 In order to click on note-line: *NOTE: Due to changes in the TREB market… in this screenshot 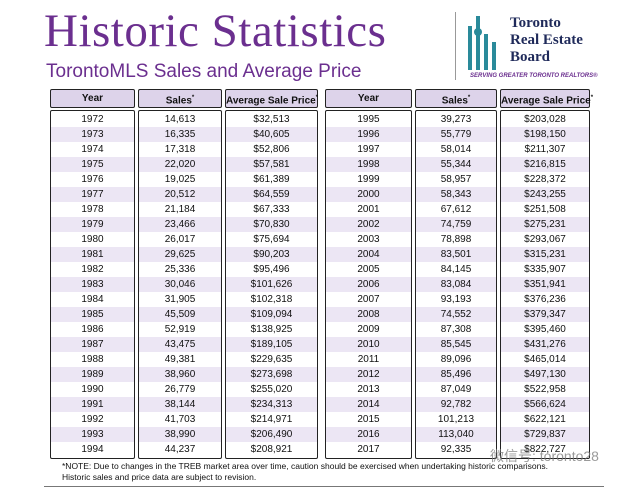, I will do `click(305, 466)`.